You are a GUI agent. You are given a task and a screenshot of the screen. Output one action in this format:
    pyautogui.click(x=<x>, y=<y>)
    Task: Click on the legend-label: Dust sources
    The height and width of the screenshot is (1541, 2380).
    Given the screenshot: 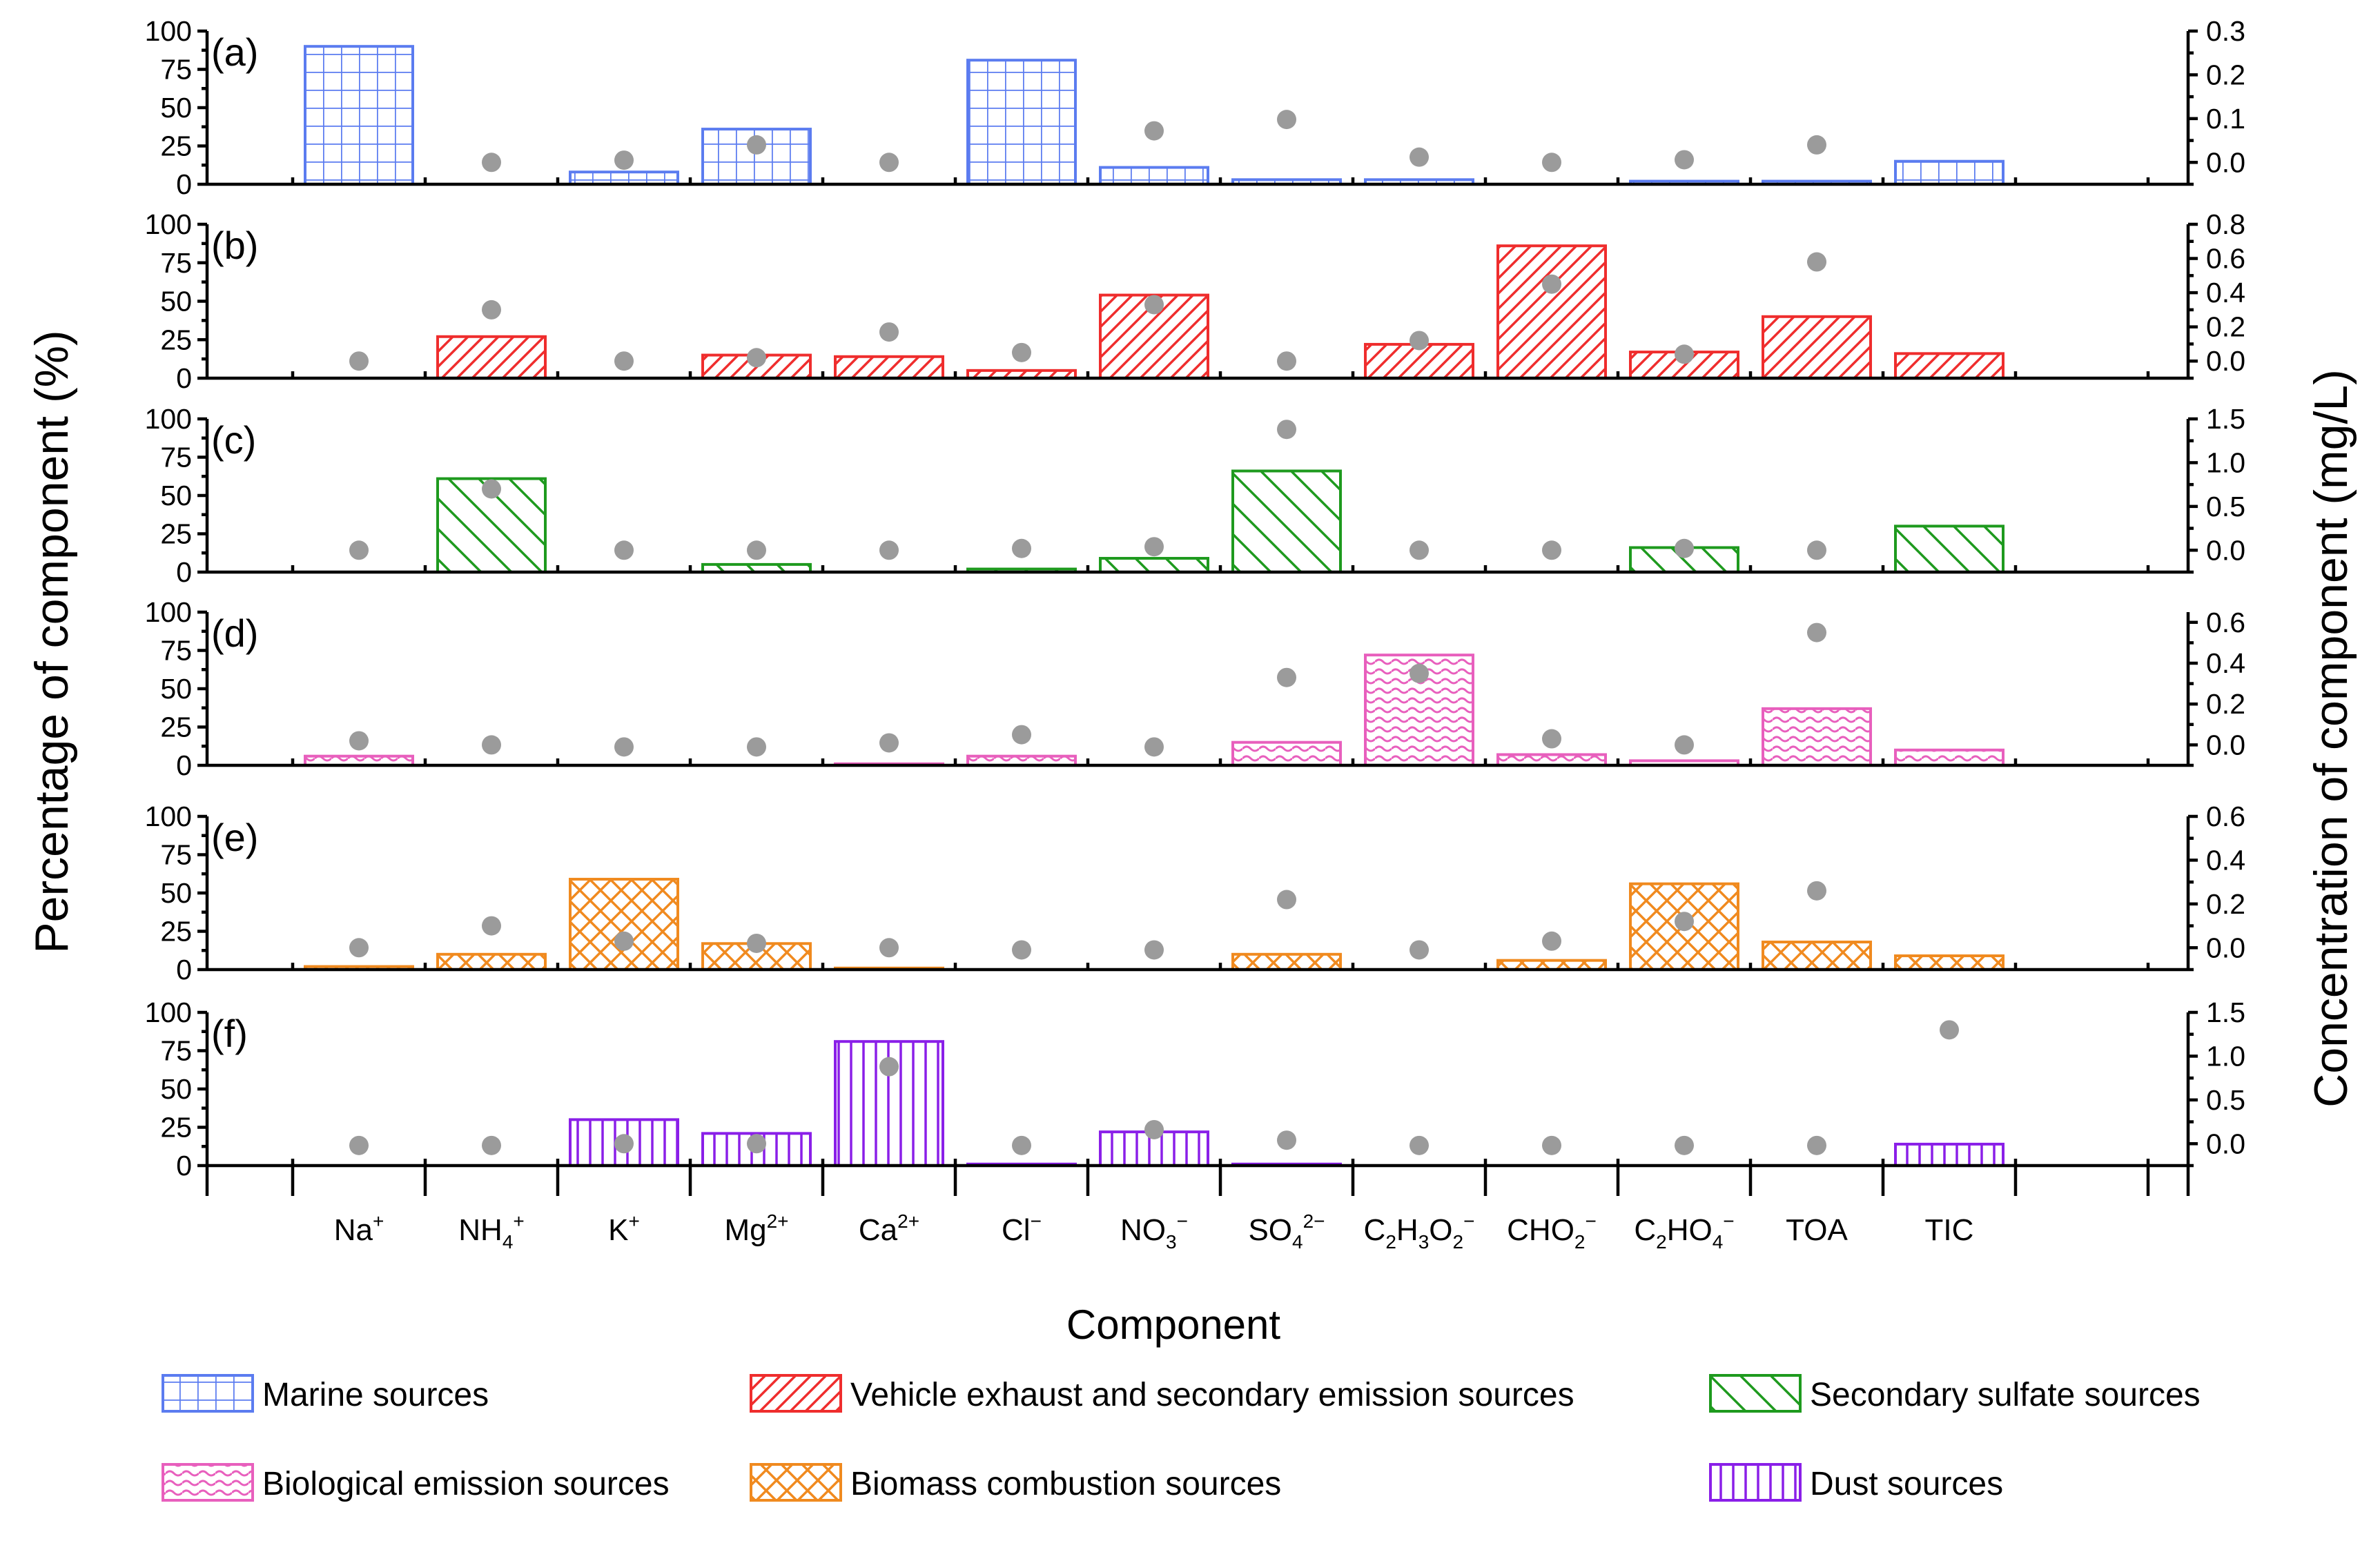 What is the action you would take?
    pyautogui.click(x=1907, y=1484)
    